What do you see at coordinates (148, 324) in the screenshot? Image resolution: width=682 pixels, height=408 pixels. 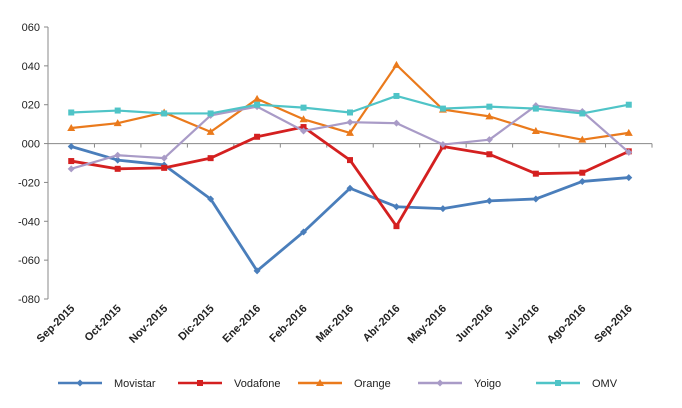 I see `x-tick-label: Nov-2015` at bounding box center [148, 324].